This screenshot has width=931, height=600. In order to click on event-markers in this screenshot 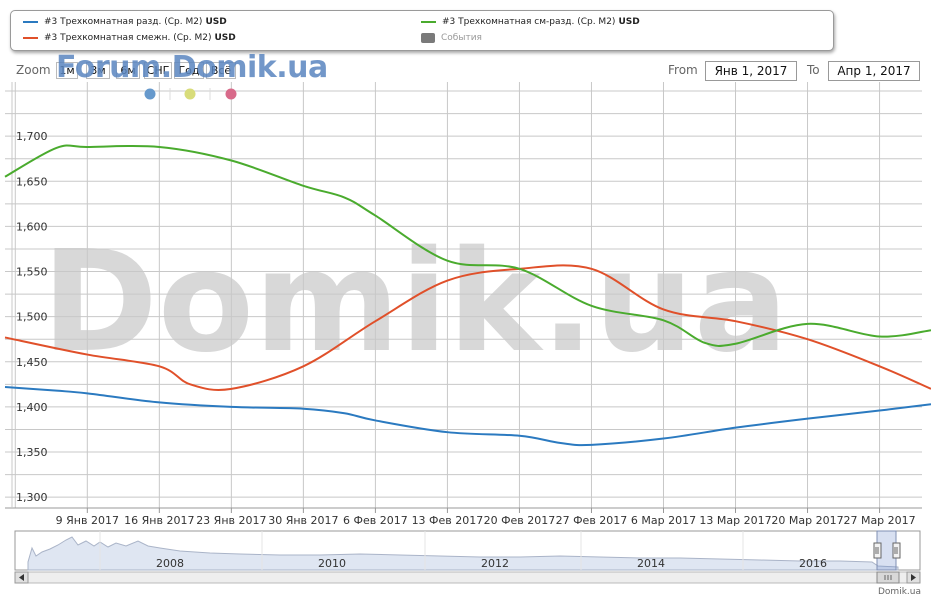, I will do `click(190, 94)`.